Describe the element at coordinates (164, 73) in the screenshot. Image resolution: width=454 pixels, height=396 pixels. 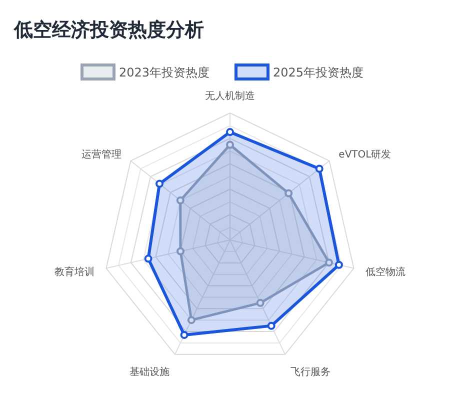
I see `legend-label: 2023年投资热度` at that location.